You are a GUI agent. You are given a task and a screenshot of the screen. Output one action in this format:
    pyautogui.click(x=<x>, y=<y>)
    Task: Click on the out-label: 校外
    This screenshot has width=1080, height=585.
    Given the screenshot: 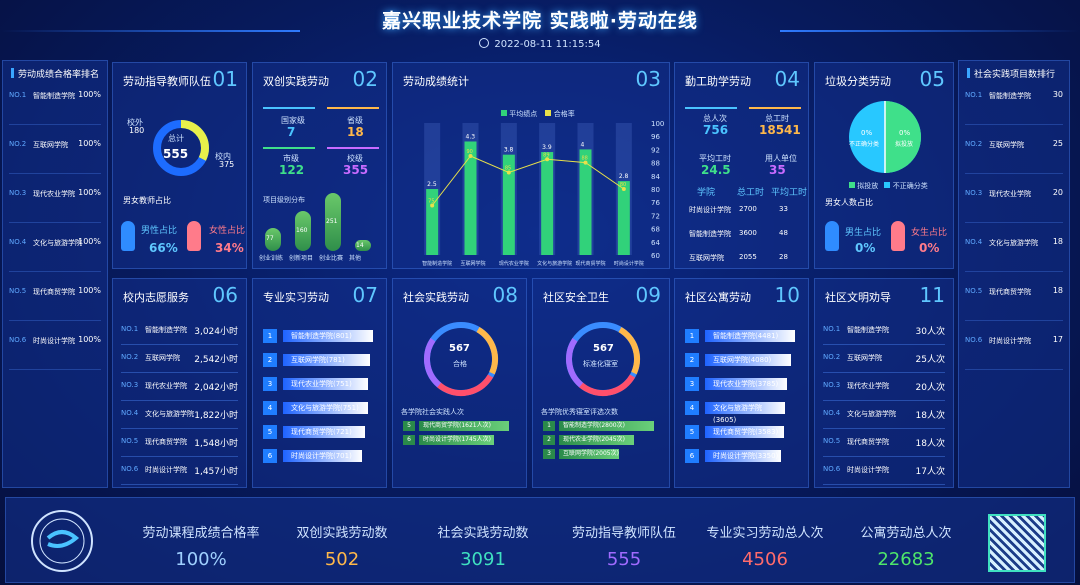 What is the action you would take?
    pyautogui.click(x=135, y=122)
    